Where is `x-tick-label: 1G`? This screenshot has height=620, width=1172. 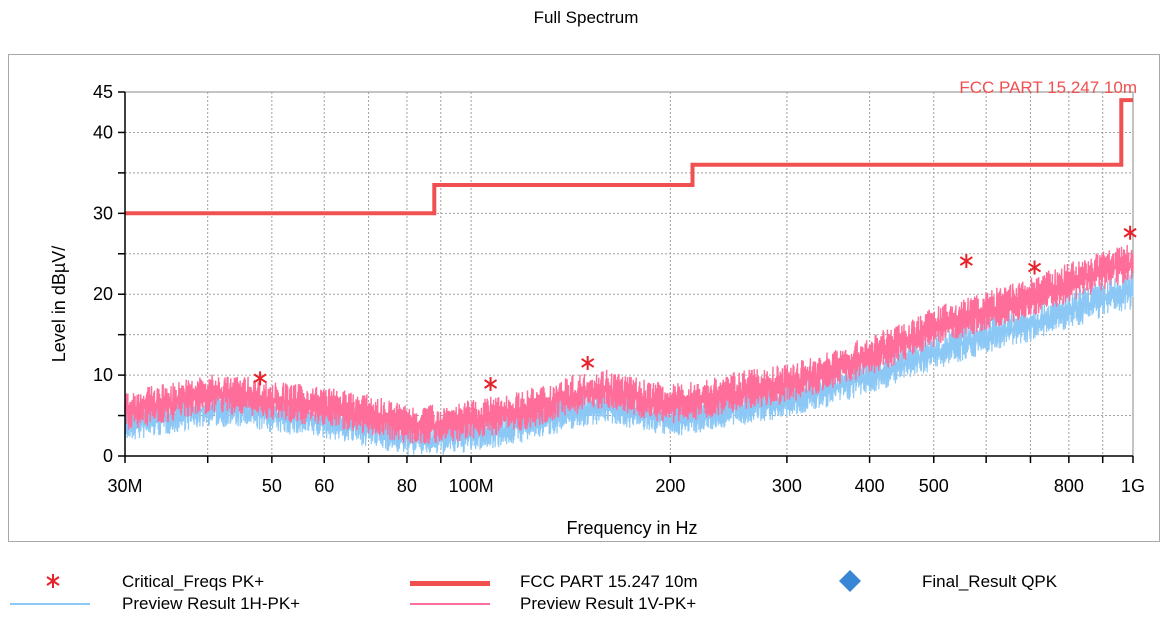
x-tick-label: 1G is located at coordinates (1133, 486).